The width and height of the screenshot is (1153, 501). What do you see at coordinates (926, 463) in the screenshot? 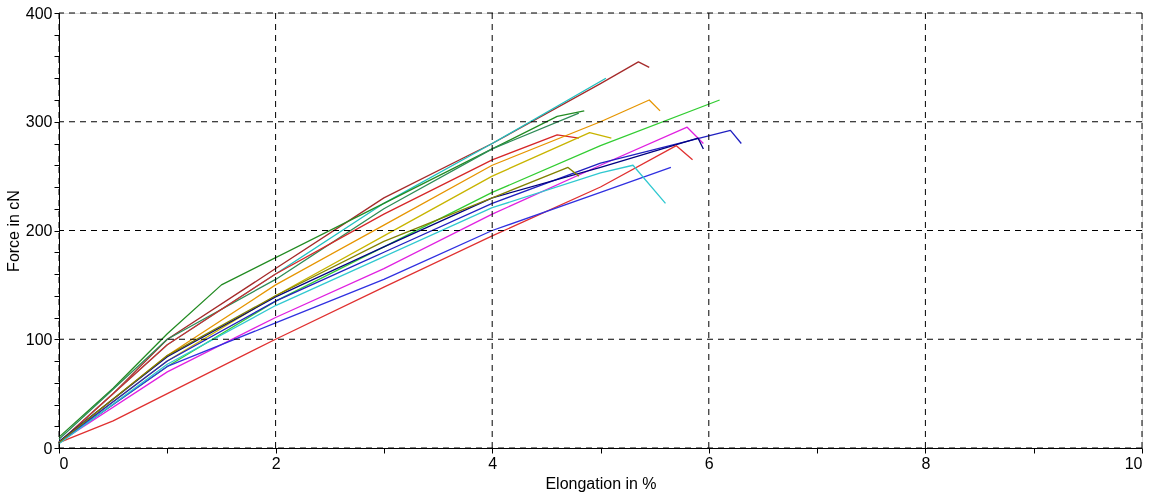
I see `x-tick-label: 8` at bounding box center [926, 463].